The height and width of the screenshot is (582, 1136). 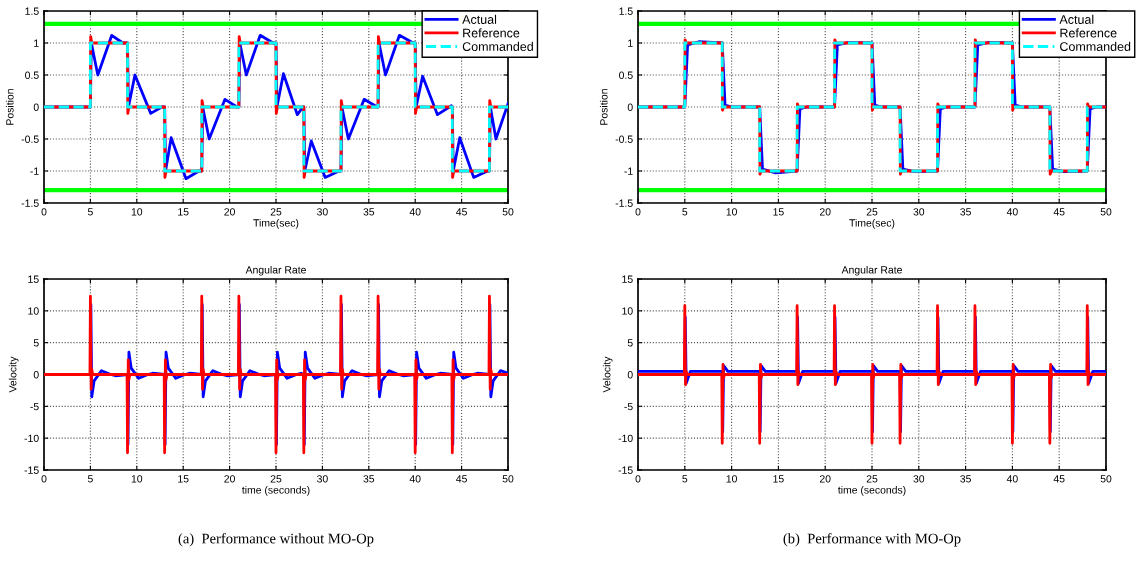 What do you see at coordinates (872, 540) in the screenshot?
I see `text: (b) Performance with MO-Op` at bounding box center [872, 540].